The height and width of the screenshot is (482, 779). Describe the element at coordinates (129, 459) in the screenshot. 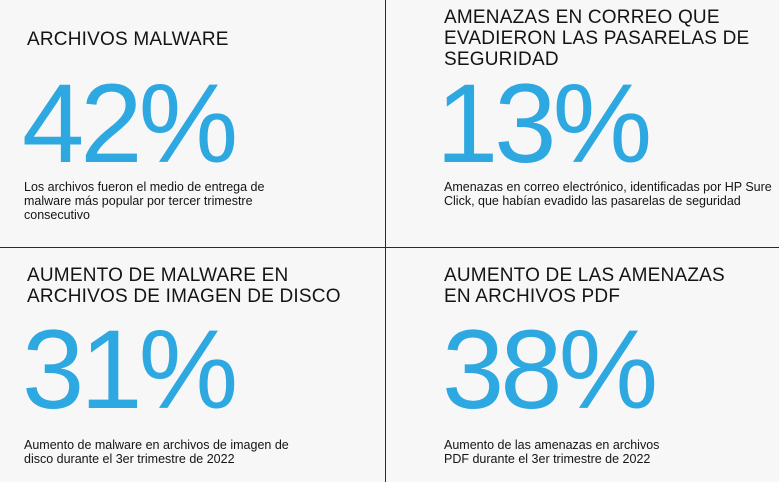

I see `card-description-line: disco durante el 3er trimestre de 2022` at that location.